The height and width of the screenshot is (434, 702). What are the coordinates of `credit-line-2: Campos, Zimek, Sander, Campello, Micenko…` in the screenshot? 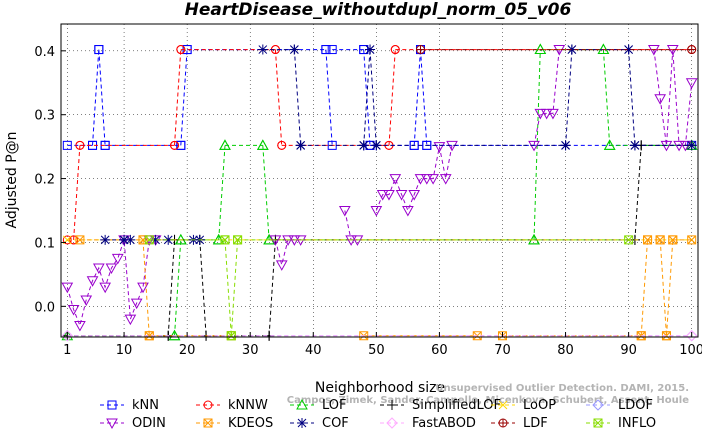 It's located at (488, 400).